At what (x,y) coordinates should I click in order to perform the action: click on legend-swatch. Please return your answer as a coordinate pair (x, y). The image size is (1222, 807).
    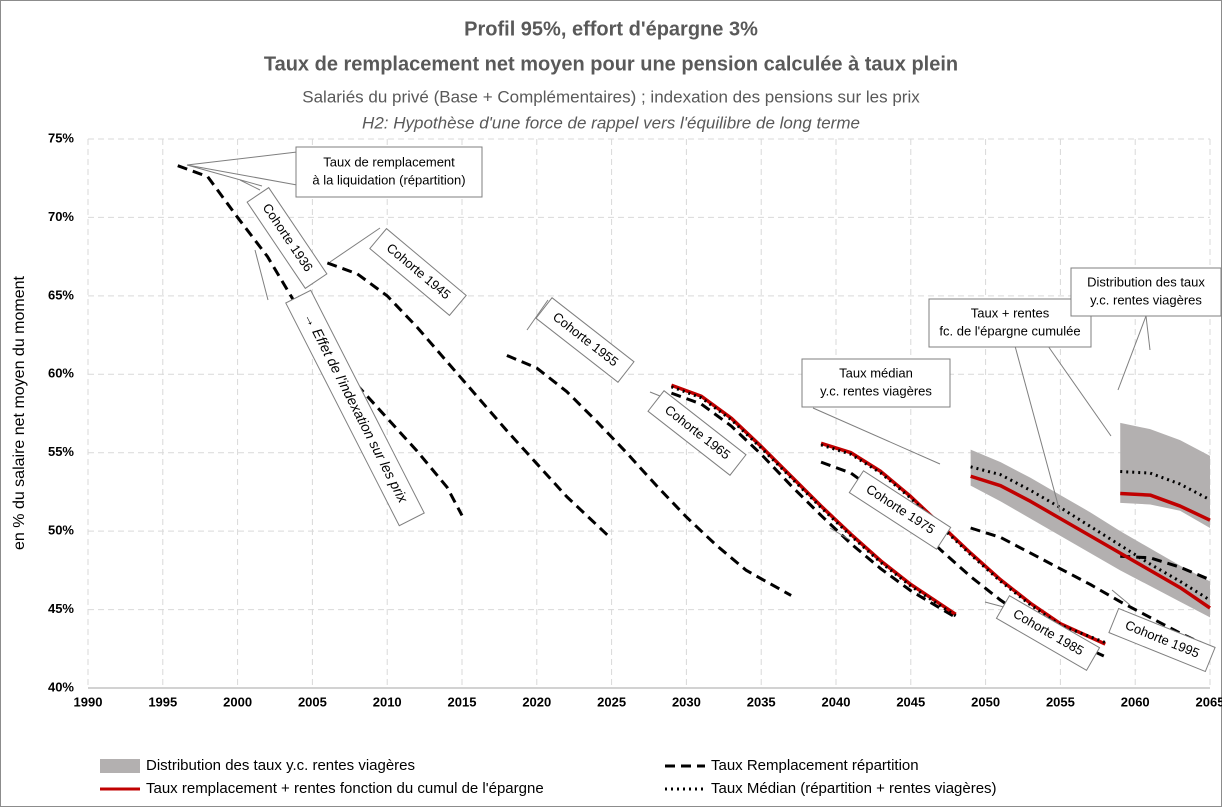
    Looking at the image, I should click on (120, 766).